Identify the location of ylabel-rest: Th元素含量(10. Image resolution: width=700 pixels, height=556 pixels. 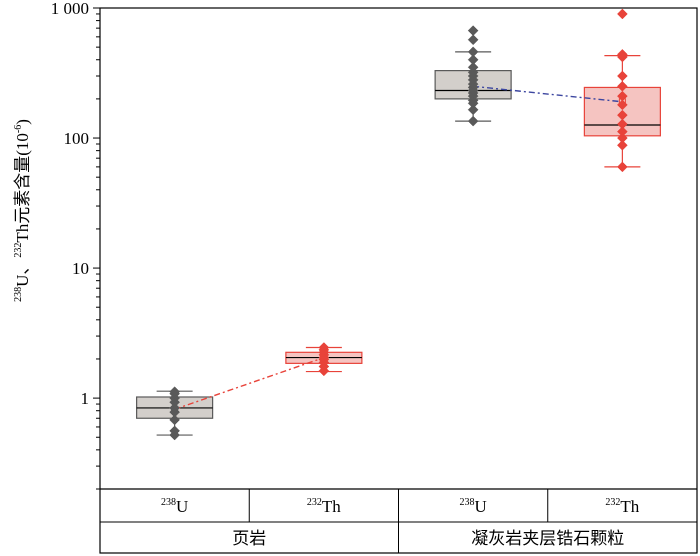
(22, 187).